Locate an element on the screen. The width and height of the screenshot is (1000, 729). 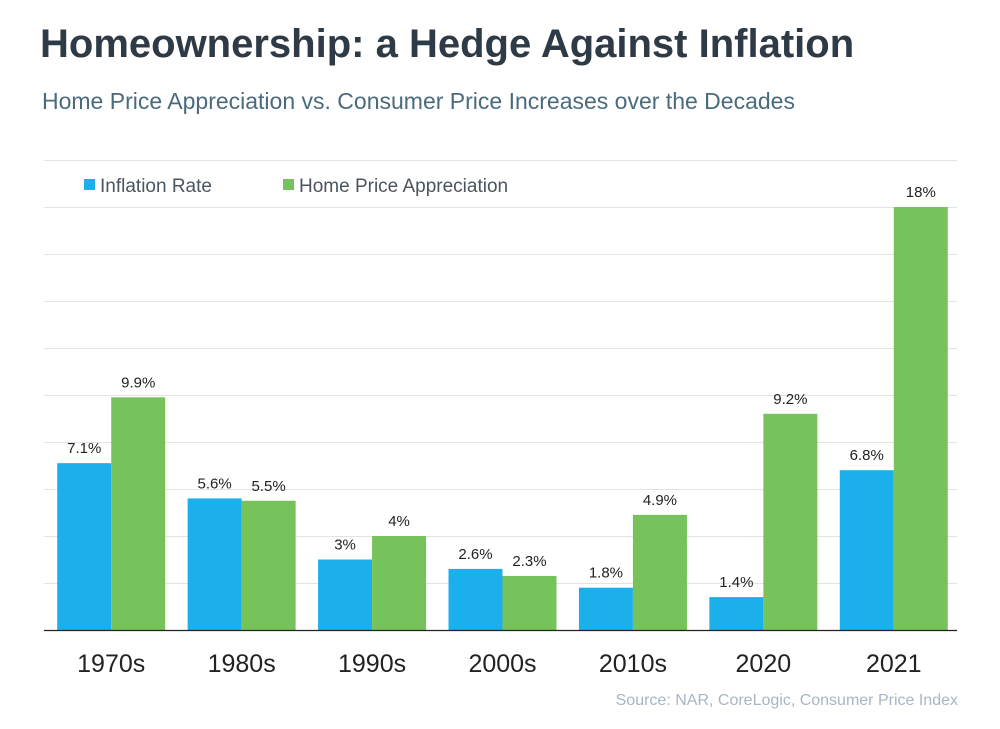
x-tick-label: 2000s is located at coordinates (502, 664).